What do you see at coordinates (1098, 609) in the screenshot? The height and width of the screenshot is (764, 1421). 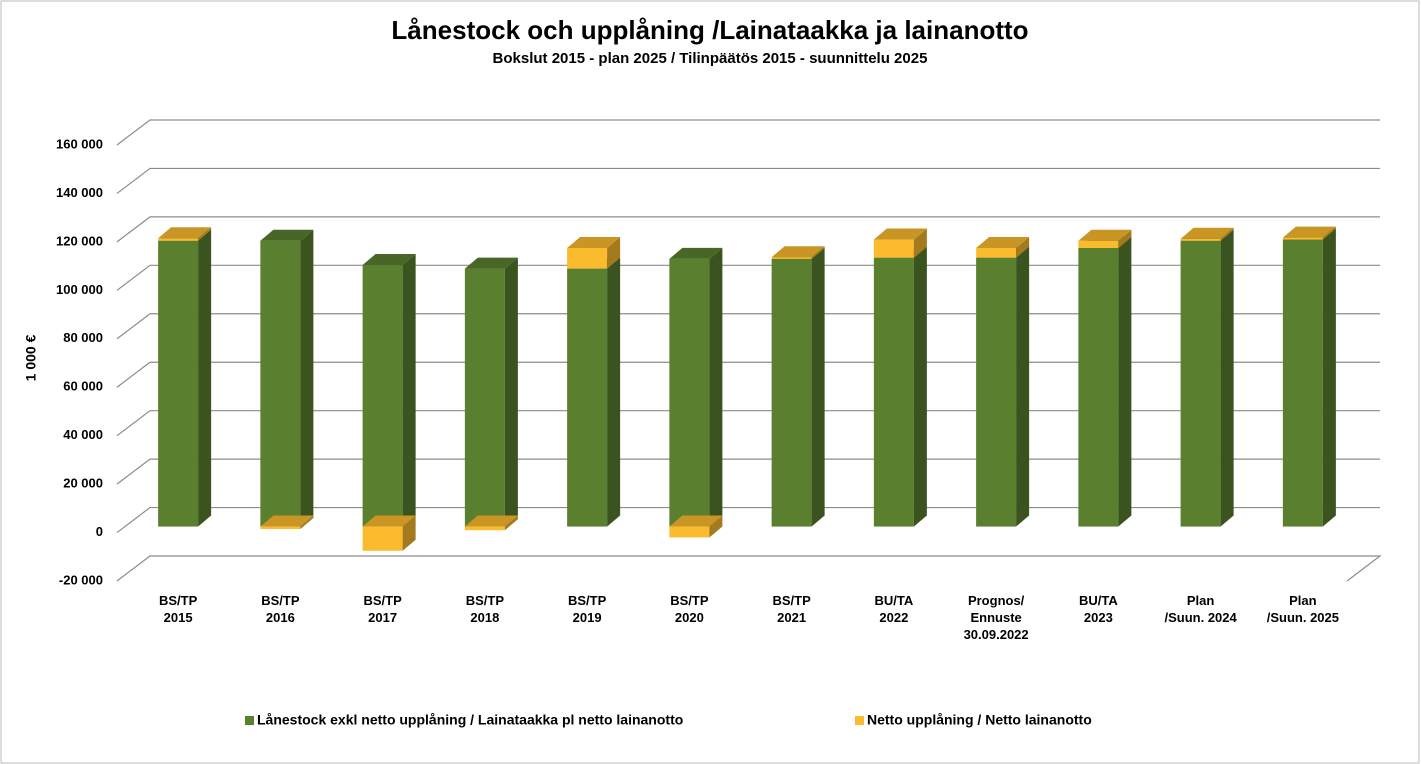 I see `x-tick-label: BU/TA 2023` at bounding box center [1098, 609].